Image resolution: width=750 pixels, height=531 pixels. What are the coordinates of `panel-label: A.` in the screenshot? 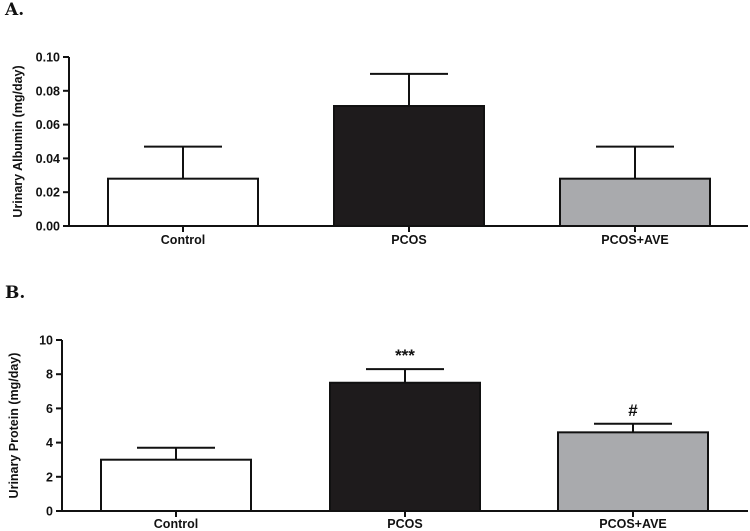 It's located at (14, 10).